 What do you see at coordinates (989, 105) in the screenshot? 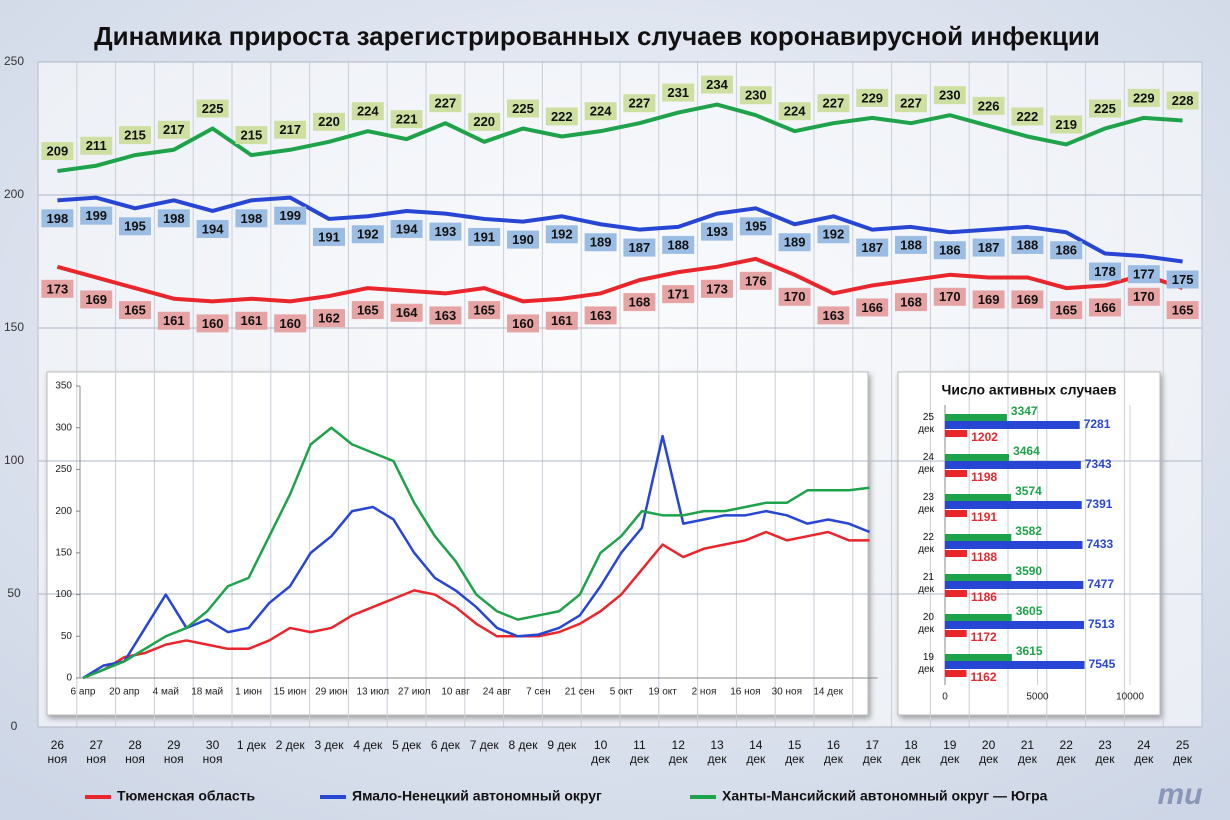
I see `data-label: 226` at bounding box center [989, 105].